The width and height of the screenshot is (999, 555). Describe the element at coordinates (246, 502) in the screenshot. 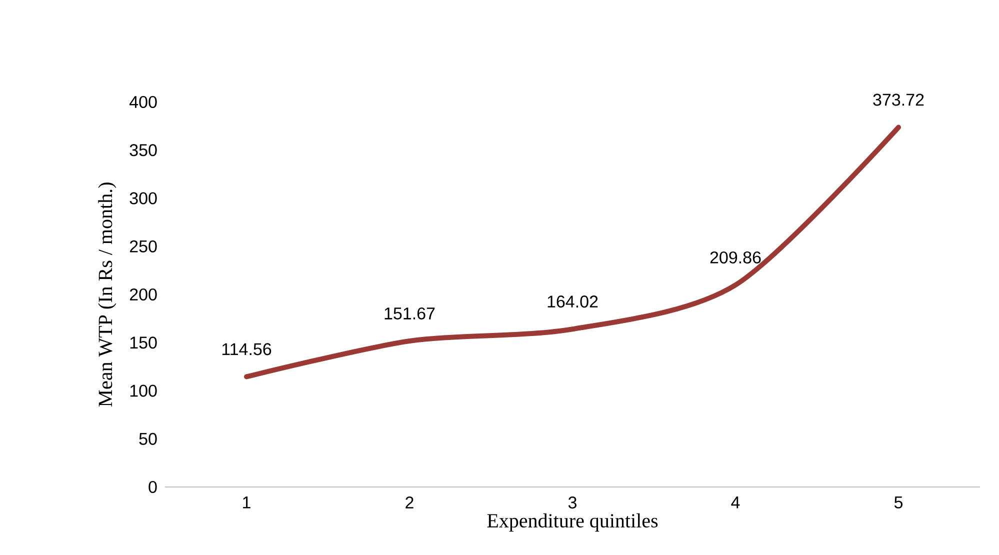

I see `x-tick-label: 1` at that location.